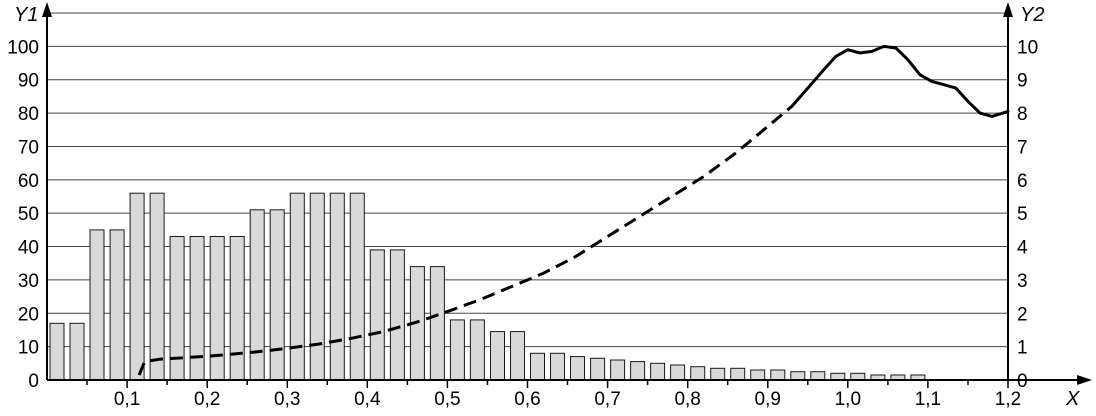 The width and height of the screenshot is (1096, 416). Describe the element at coordinates (1022, 214) in the screenshot. I see `y2-tick-label: 5` at that location.